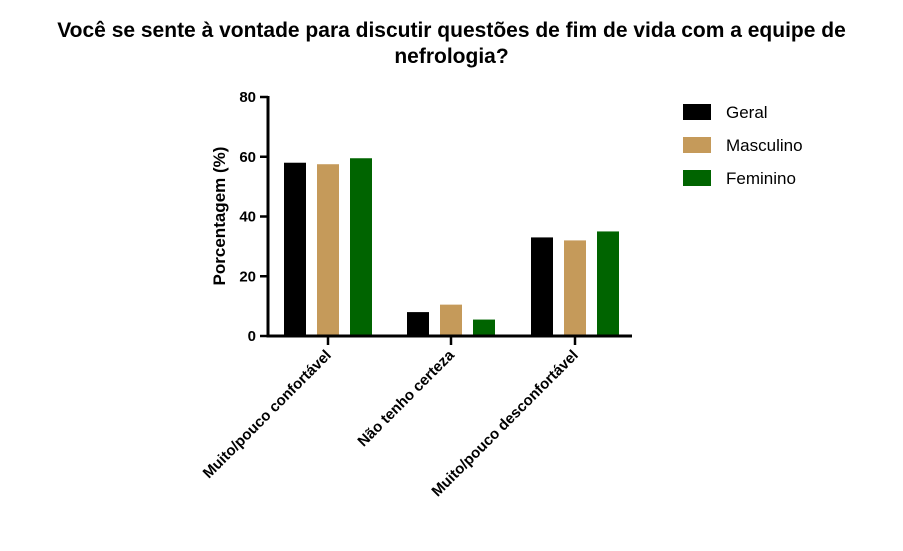  Describe the element at coordinates (406, 398) in the screenshot. I see `category-label-1: Não tenho certeza` at that location.